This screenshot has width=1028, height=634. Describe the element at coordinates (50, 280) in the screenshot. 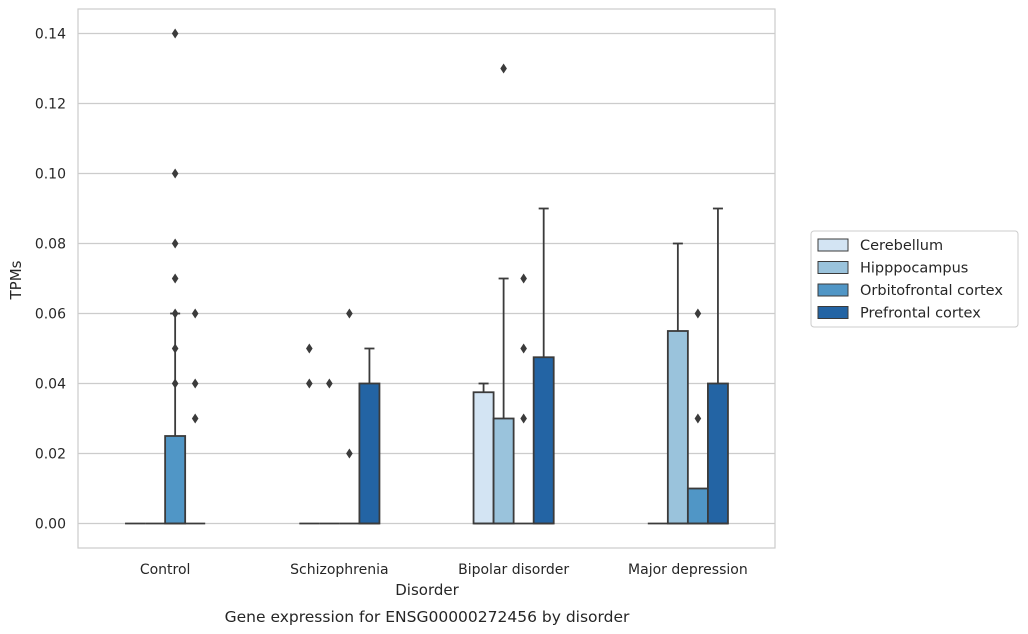

I see `y-axis-ticks: 0.00 0.02 0.04 0.06 0.08 0.10 0.12 0.14` at that location.